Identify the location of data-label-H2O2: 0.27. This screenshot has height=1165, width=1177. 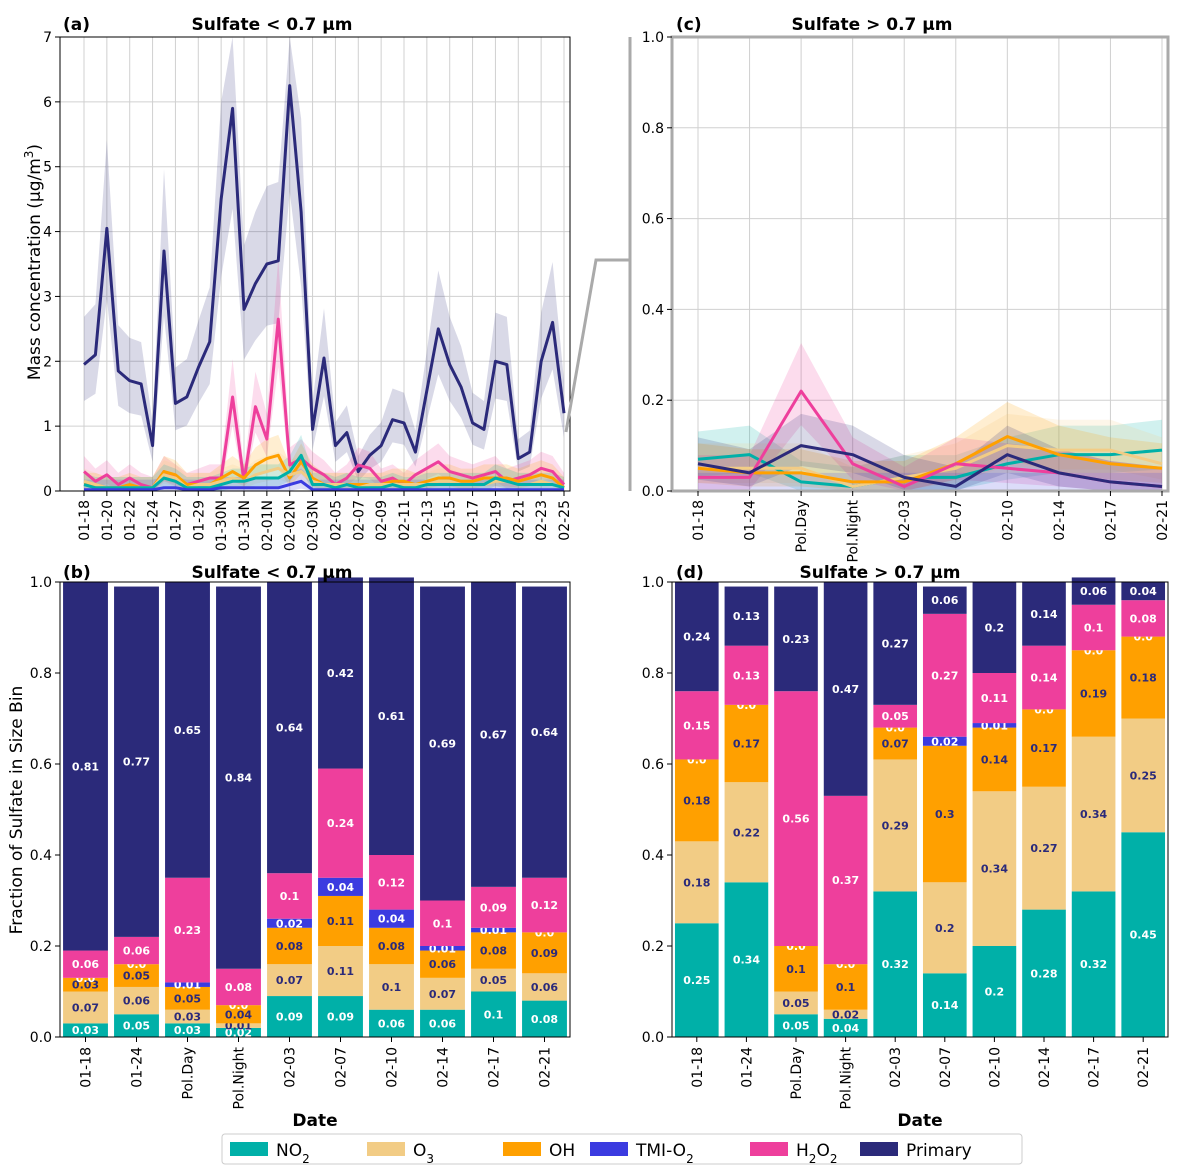
(944, 675).